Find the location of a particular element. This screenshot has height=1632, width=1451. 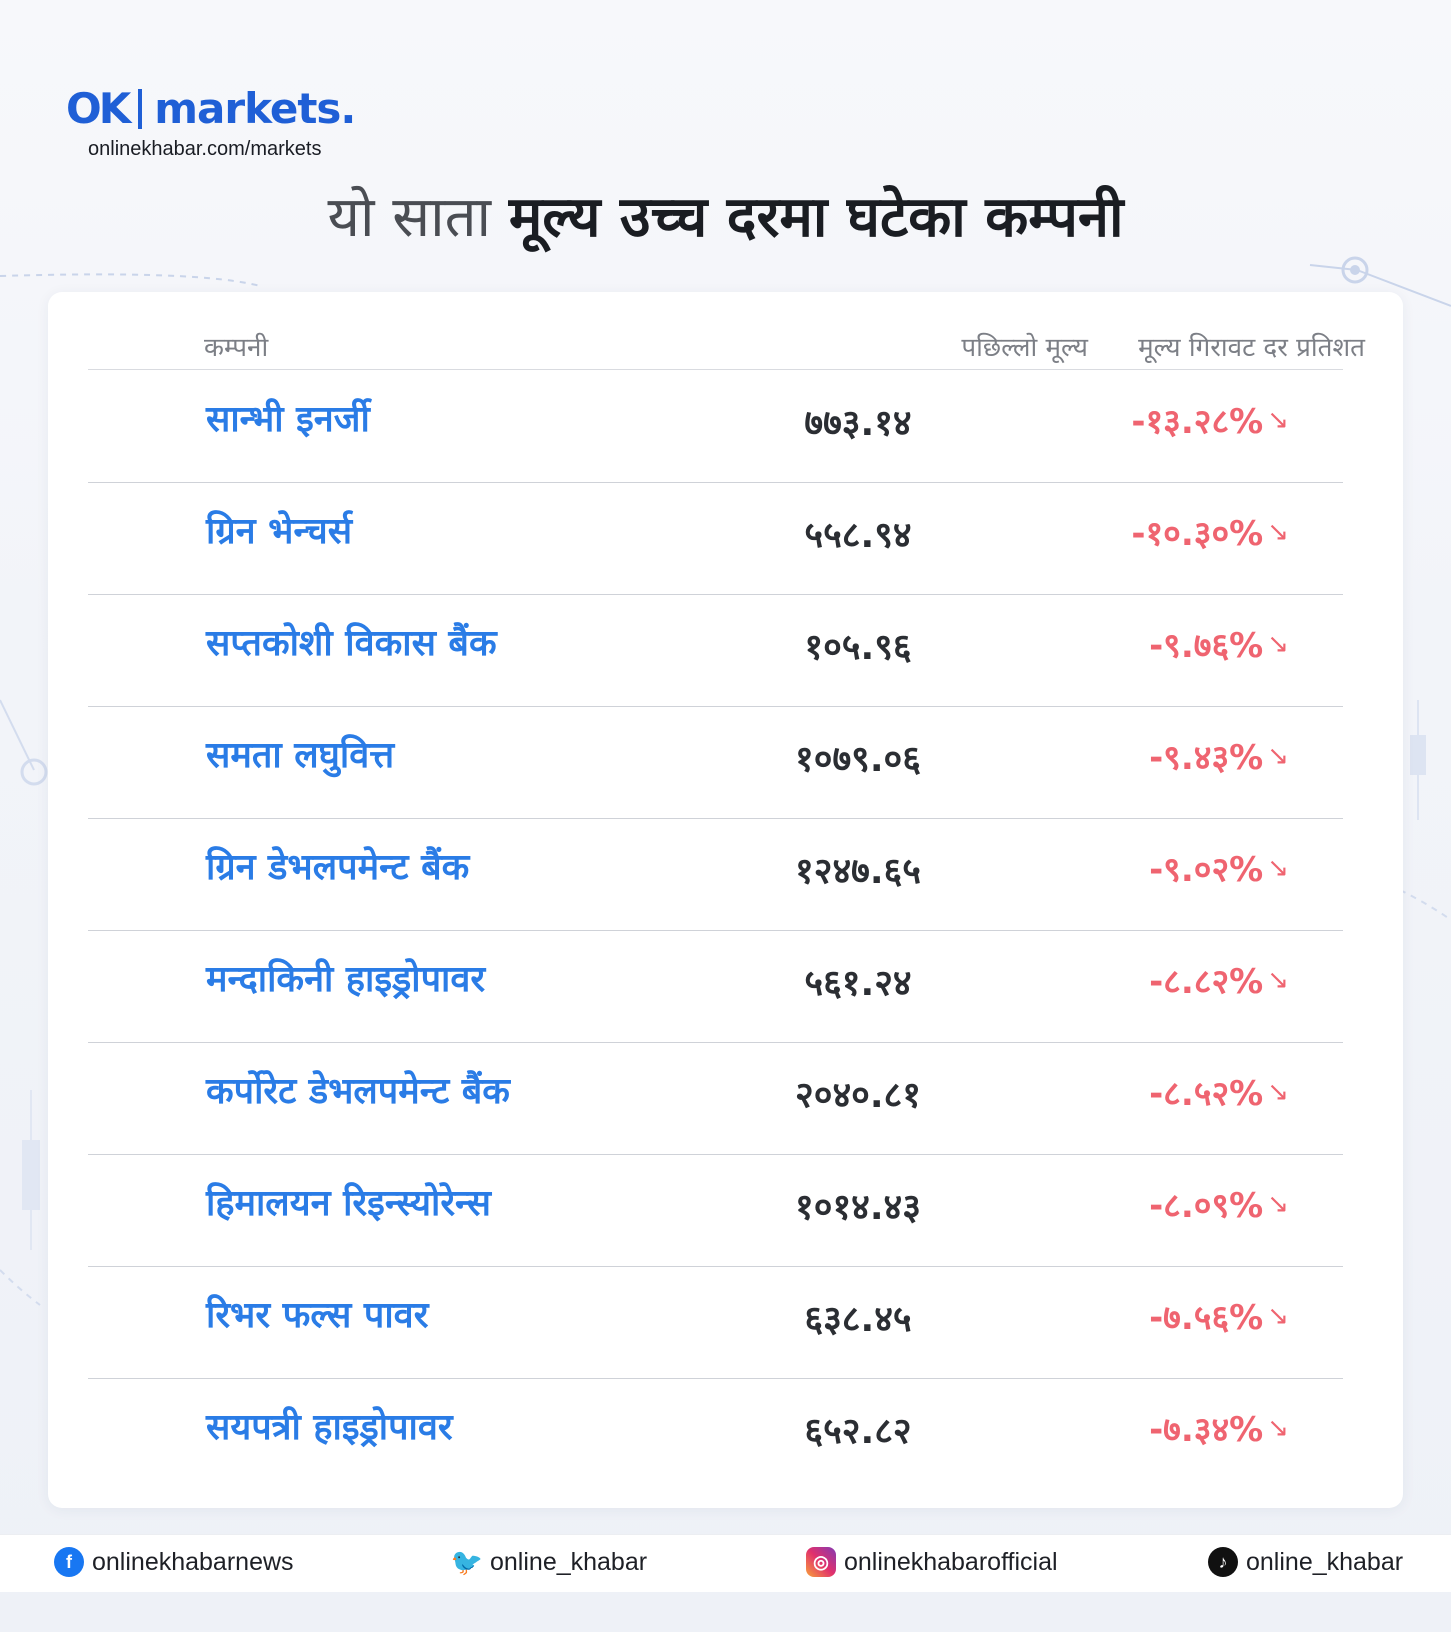

facebook-link: f onlinekhabarnews is located at coordinates (174, 1562).